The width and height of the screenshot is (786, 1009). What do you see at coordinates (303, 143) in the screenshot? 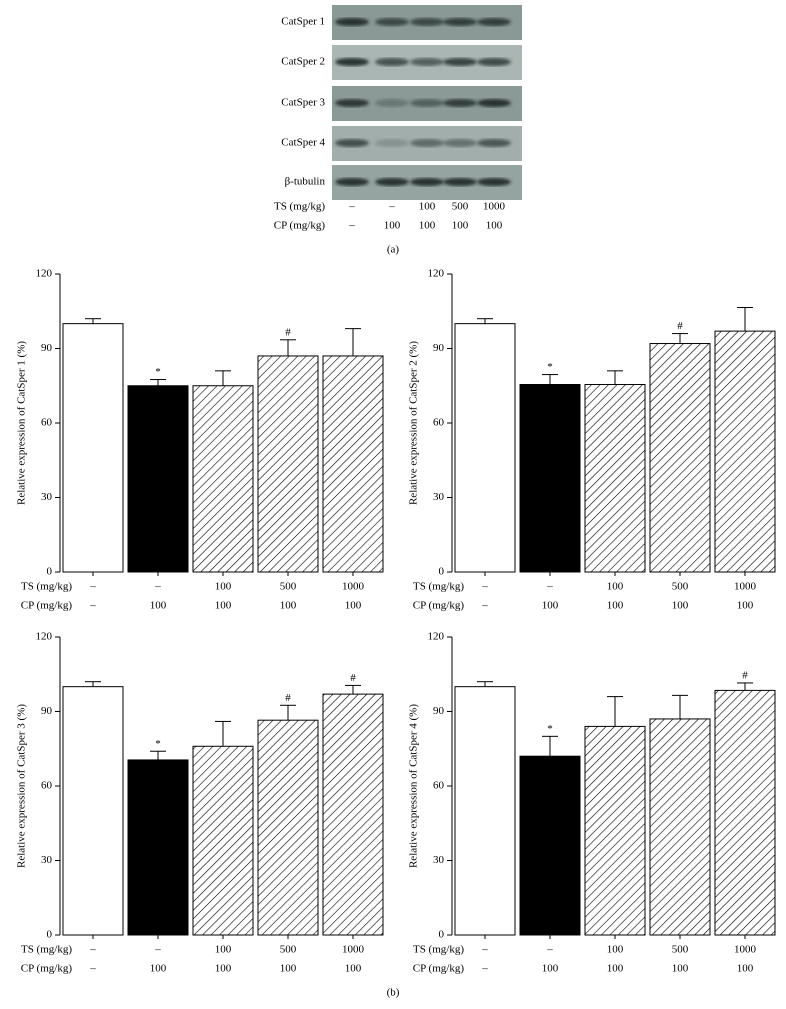
I see `blot-row-label: CatSper 4` at bounding box center [303, 143].